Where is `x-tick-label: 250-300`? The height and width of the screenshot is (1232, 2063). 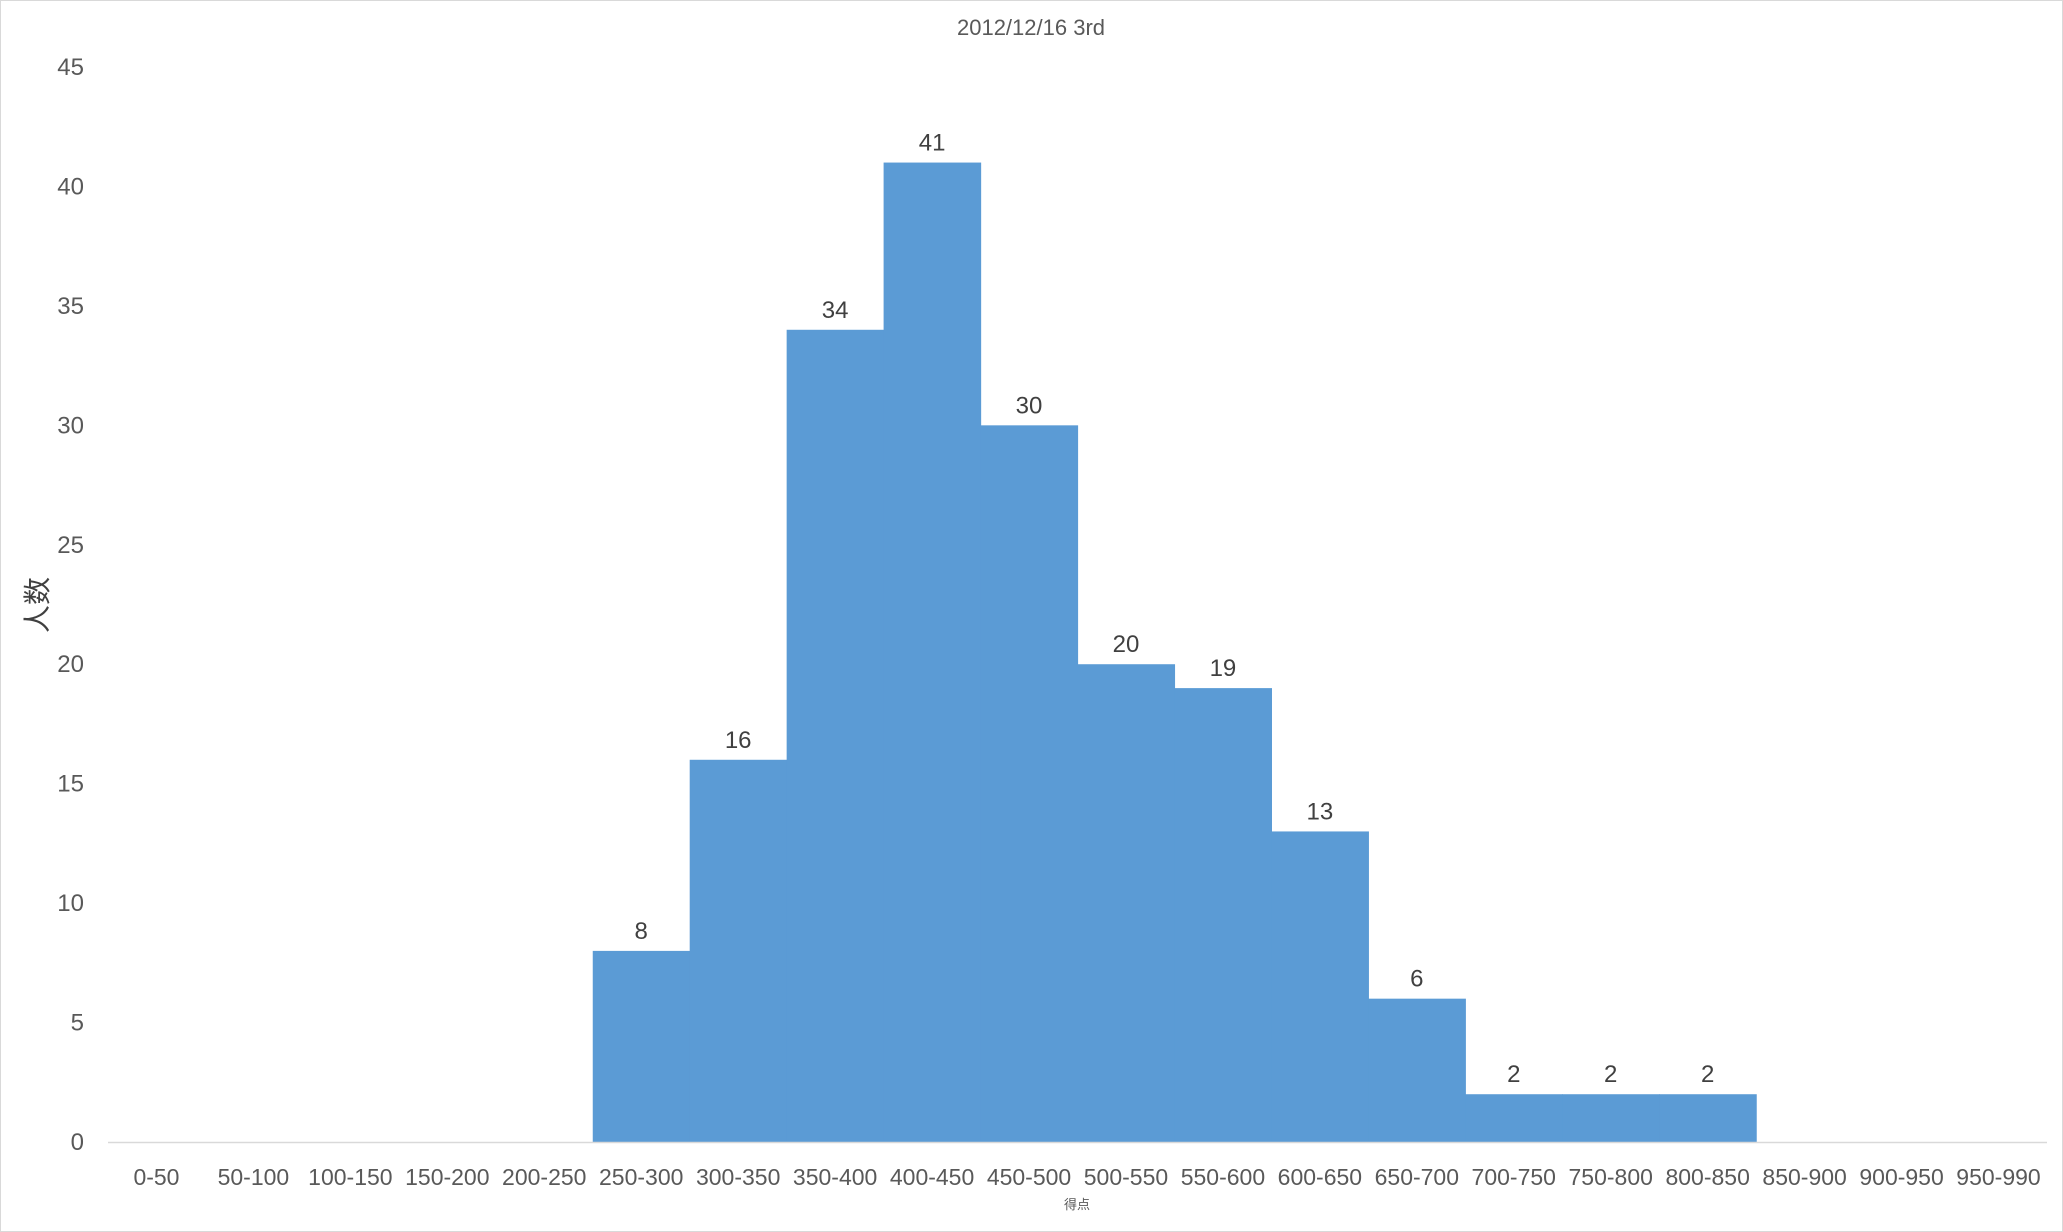 x-tick-label: 250-300 is located at coordinates (641, 1177).